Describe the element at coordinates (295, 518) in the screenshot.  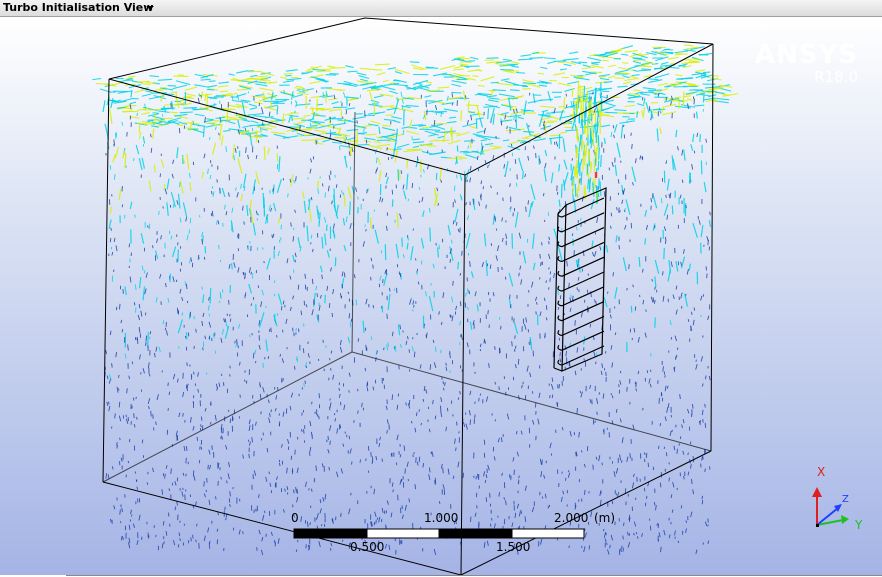
I see `scale-label-0: 0` at that location.